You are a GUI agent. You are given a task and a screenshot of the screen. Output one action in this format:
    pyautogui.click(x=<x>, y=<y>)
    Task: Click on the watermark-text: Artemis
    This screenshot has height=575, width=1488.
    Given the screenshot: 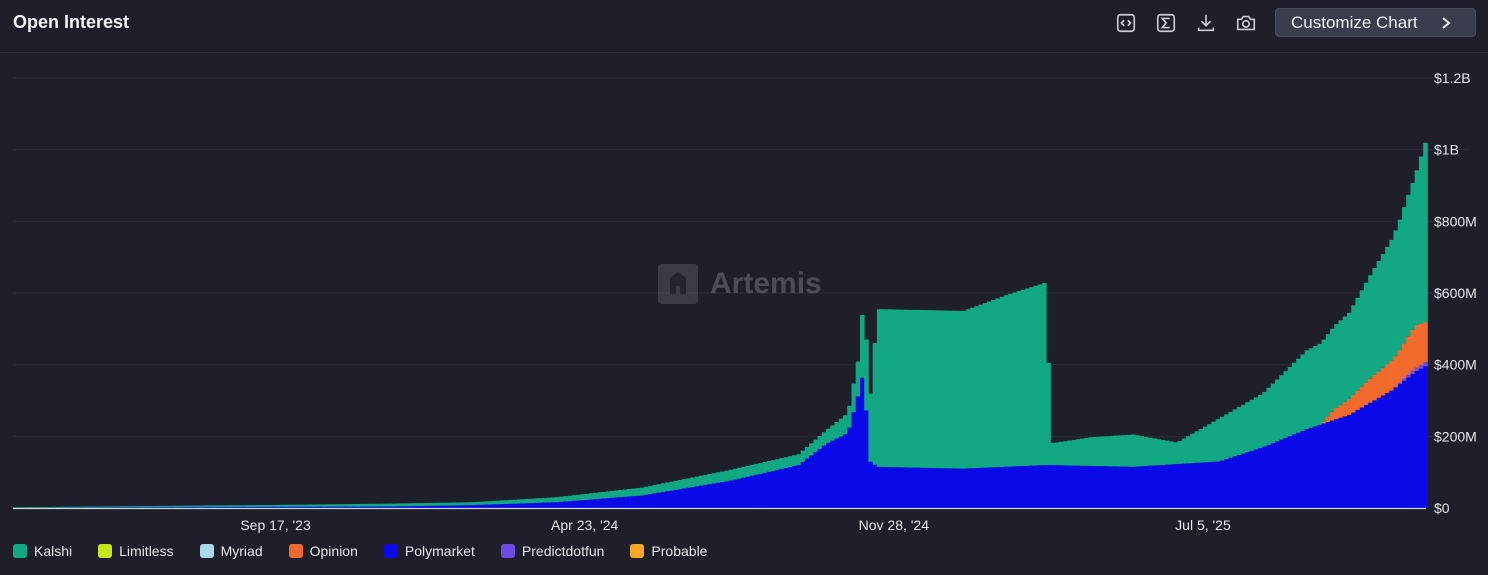 What is the action you would take?
    pyautogui.click(x=766, y=283)
    